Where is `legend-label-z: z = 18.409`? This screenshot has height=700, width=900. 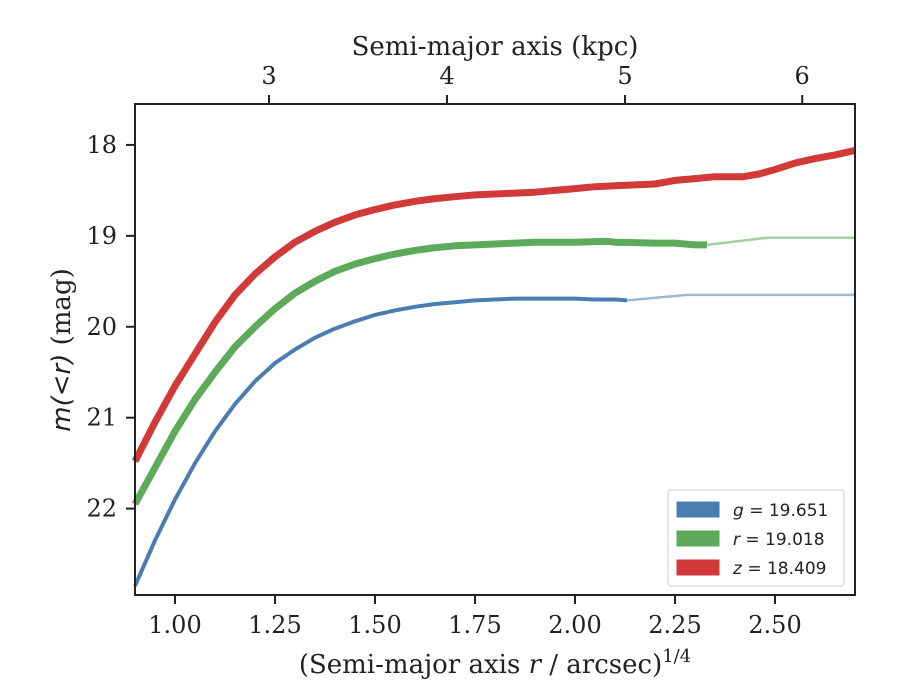
legend-label-z: z = 18.409 is located at coordinates (779, 569).